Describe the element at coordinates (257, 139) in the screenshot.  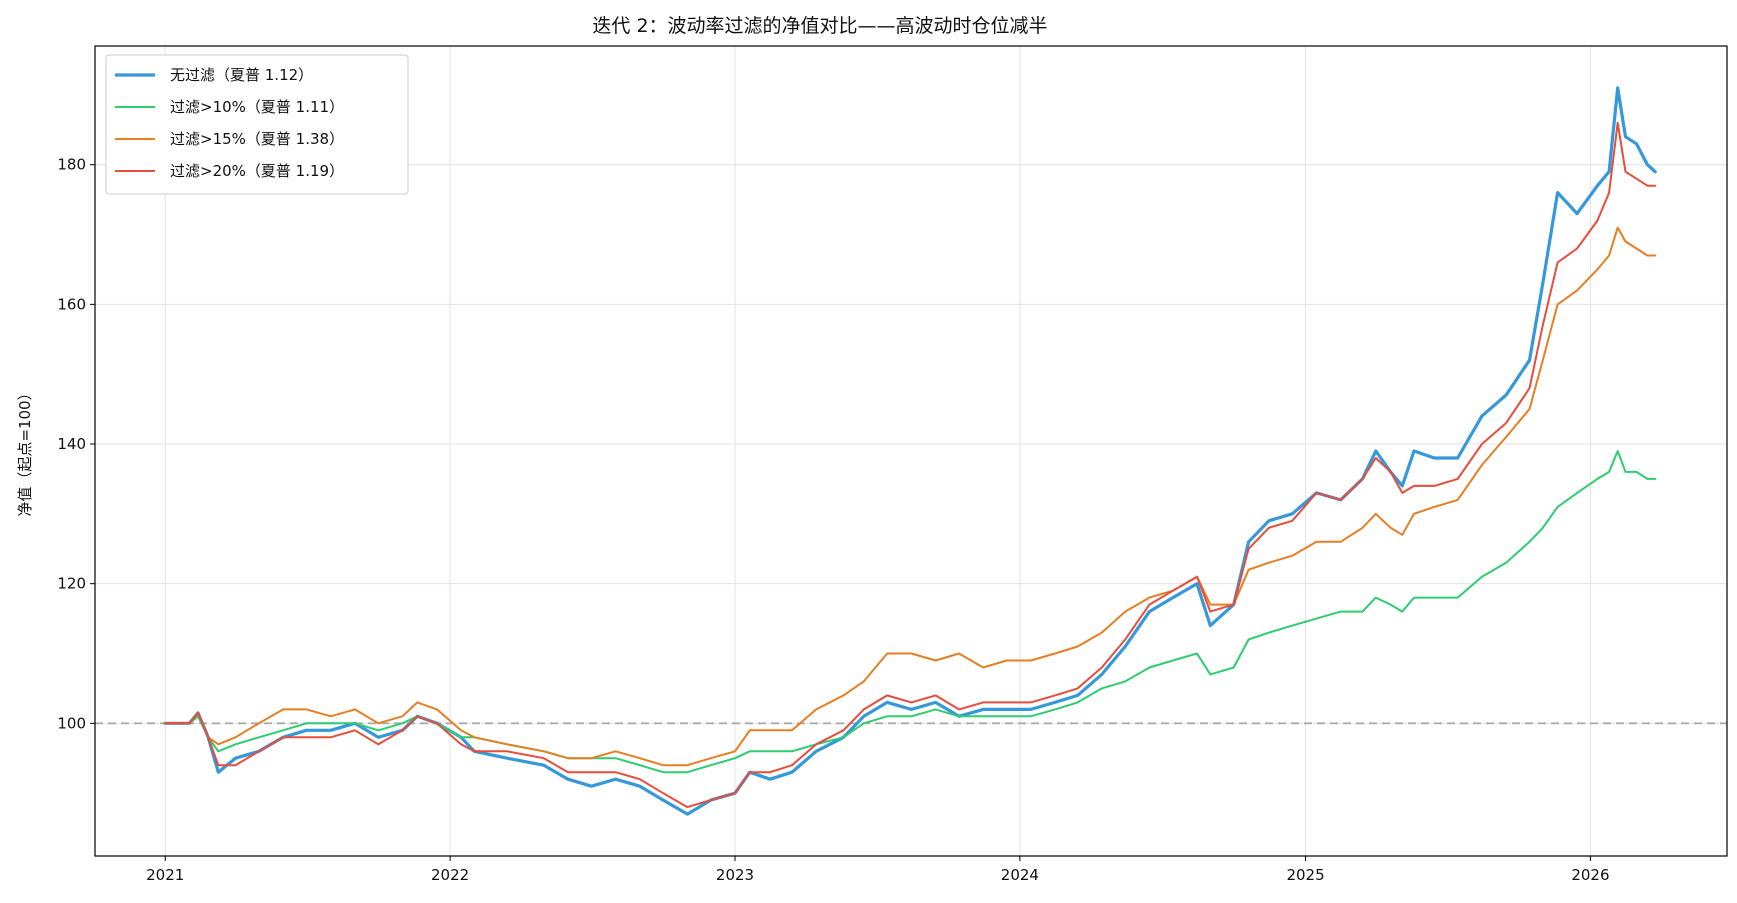
I see `legend-label-3: 过滤>15%（夏普 1.38）` at that location.